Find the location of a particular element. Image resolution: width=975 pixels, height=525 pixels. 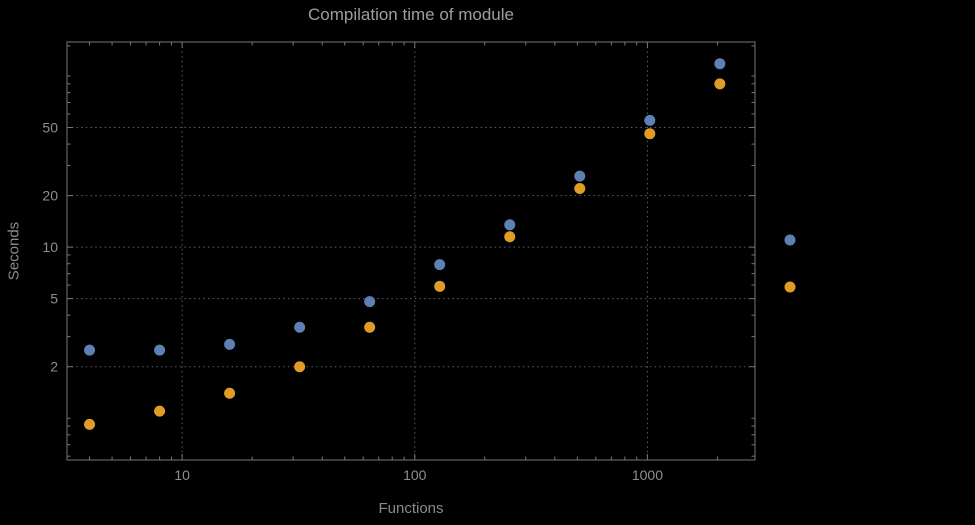

x-tick-label: 1000 is located at coordinates (647, 475).